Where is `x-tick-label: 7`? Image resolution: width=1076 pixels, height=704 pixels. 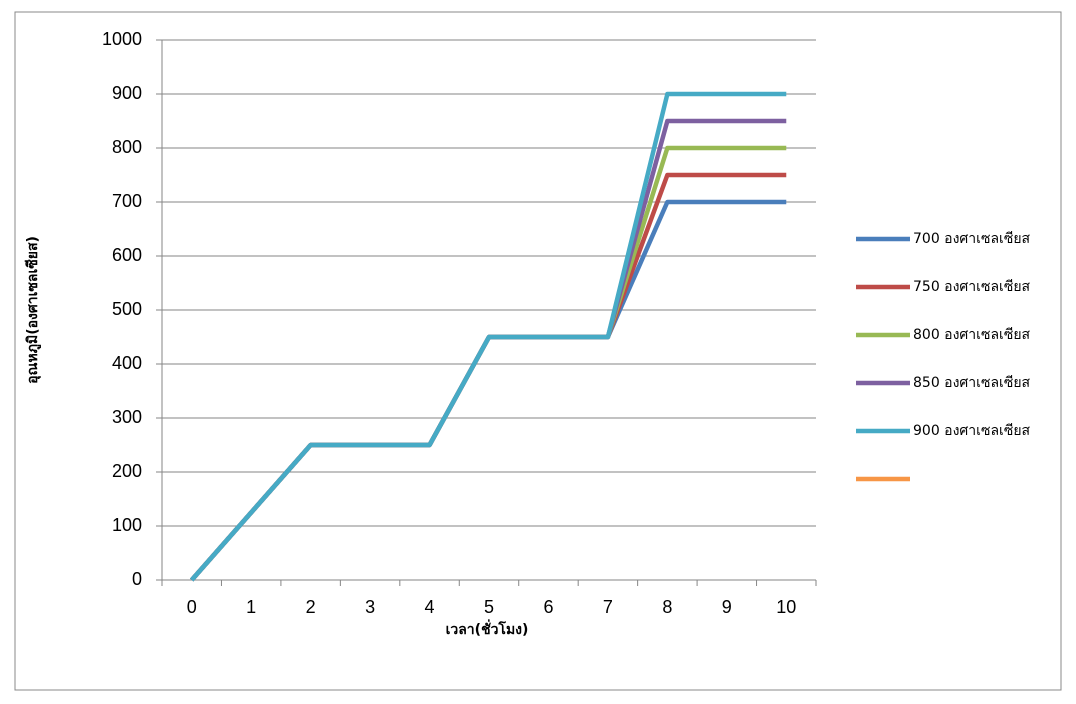
x-tick-label: 7 is located at coordinates (608, 607).